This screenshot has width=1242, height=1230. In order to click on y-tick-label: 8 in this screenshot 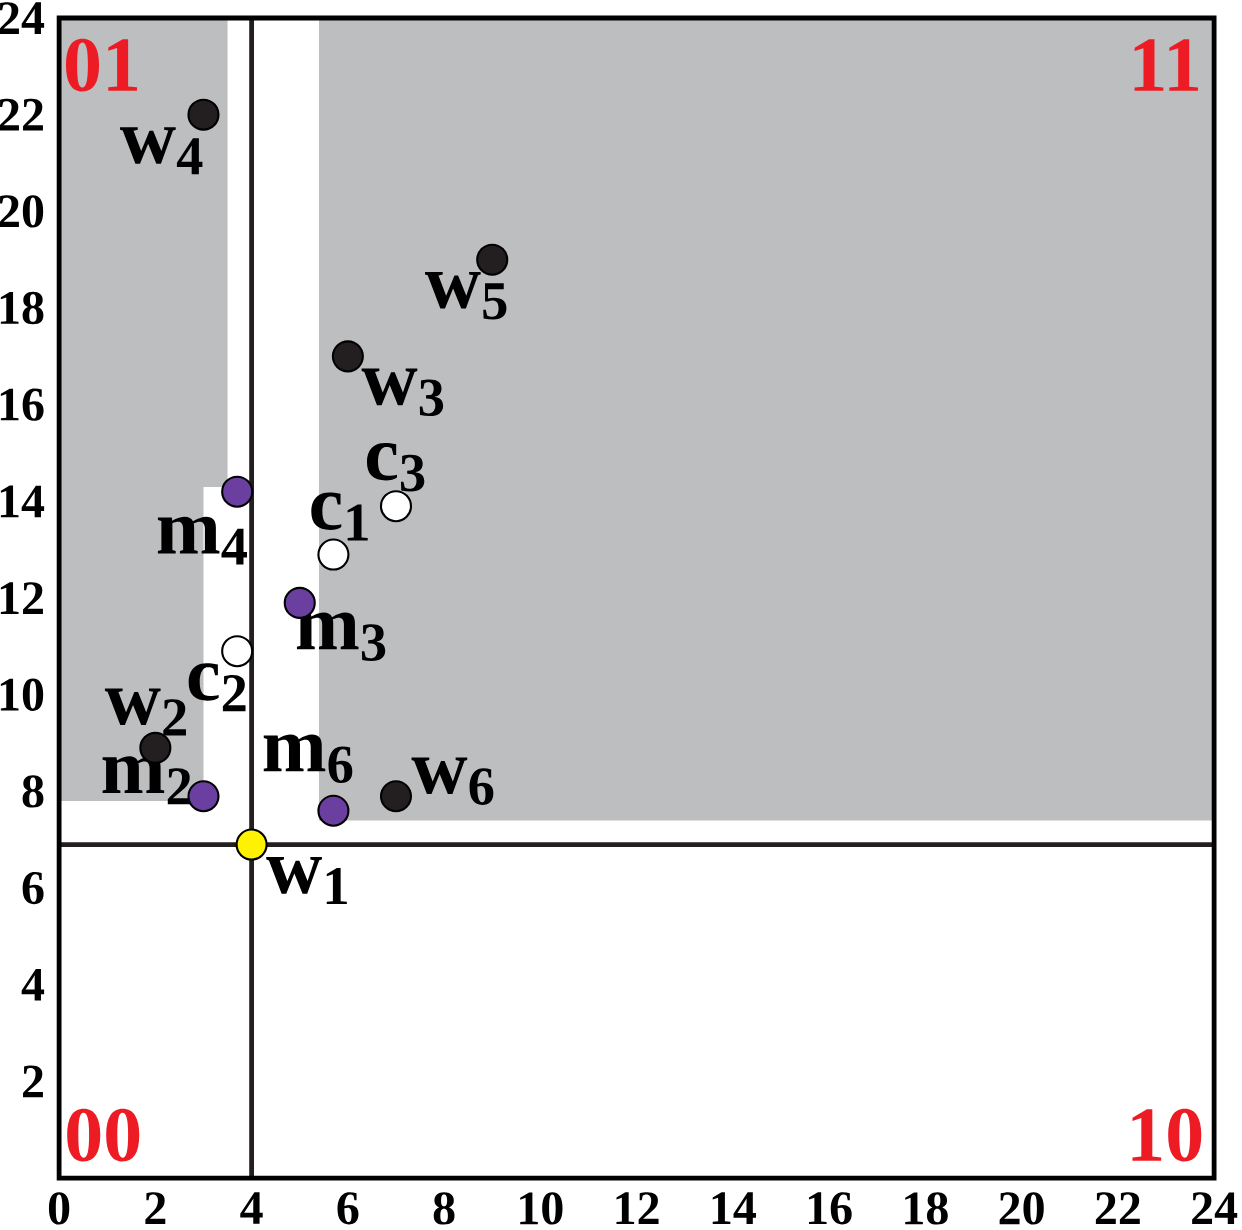, I will do `click(33, 791)`.